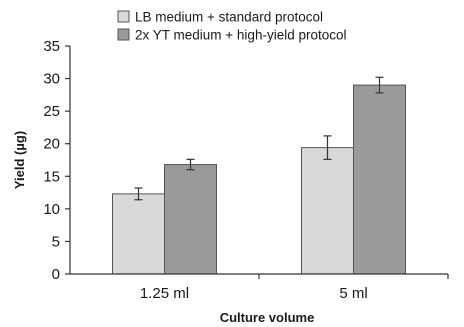 This screenshot has width=464, height=327. I want to click on y-tick-label: 10, so click(51, 209).